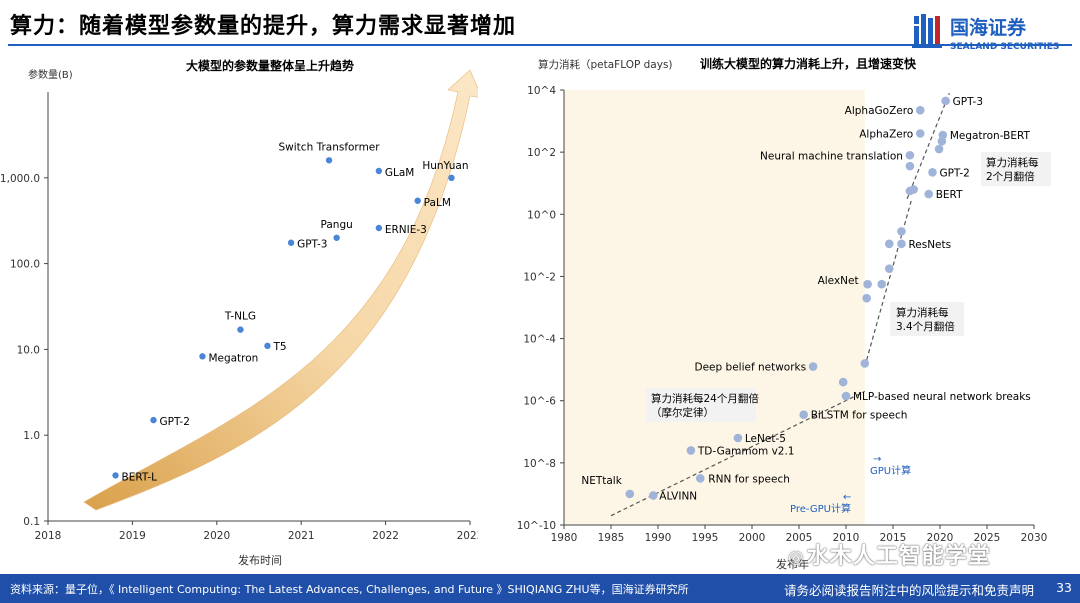  Describe the element at coordinates (301, 536) in the screenshot. I see `left-x-tick-label: 2021` at that location.